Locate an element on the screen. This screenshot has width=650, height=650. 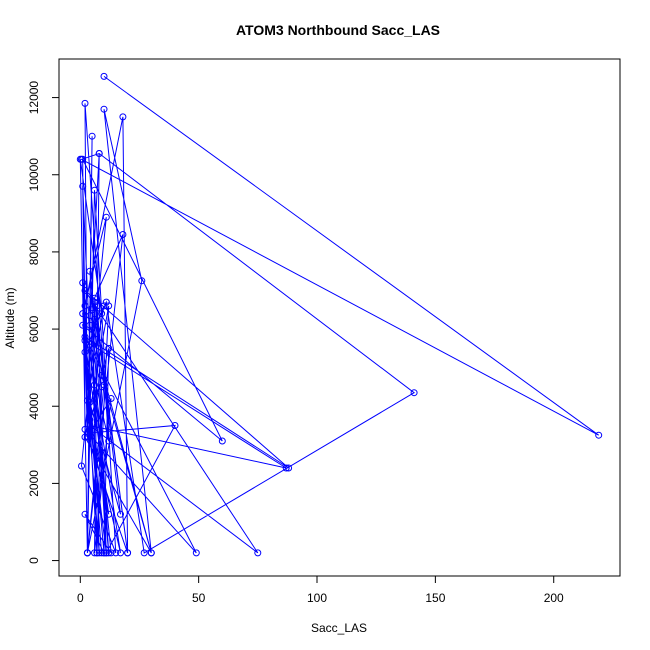
y-tick-label: 4000 is located at coordinates (34, 406).